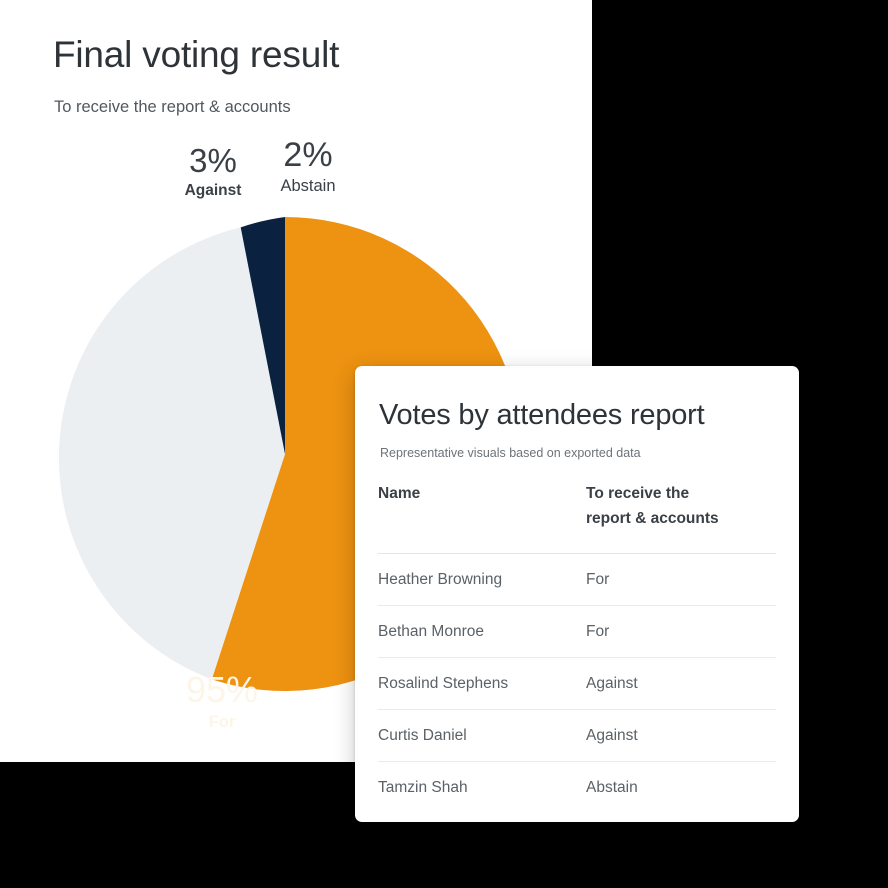 The width and height of the screenshot is (888, 888). Describe the element at coordinates (612, 788) in the screenshot. I see `cell-vote: Abstain` at that location.